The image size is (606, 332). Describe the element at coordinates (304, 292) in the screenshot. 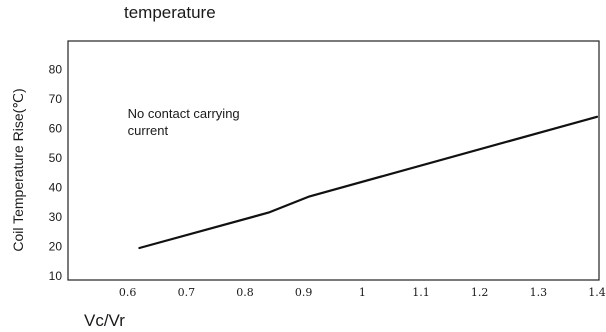

I see `x-tick-label: 0.9` at that location.